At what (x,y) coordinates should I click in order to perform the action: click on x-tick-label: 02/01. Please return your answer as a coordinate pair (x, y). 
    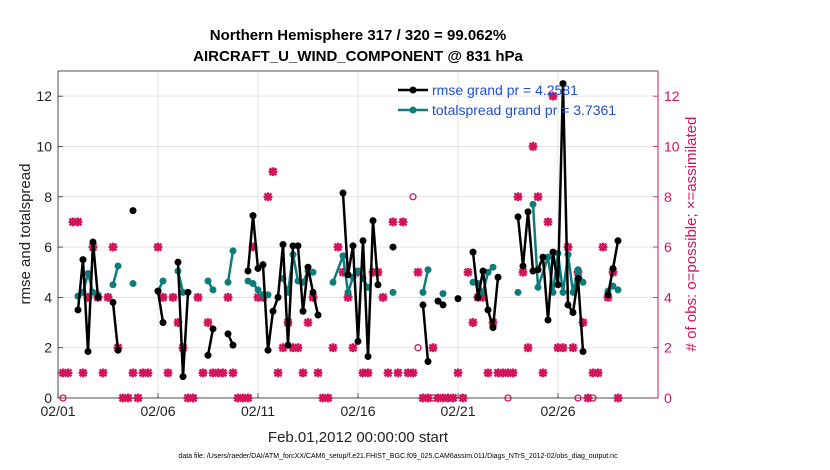
    Looking at the image, I should click on (57, 411).